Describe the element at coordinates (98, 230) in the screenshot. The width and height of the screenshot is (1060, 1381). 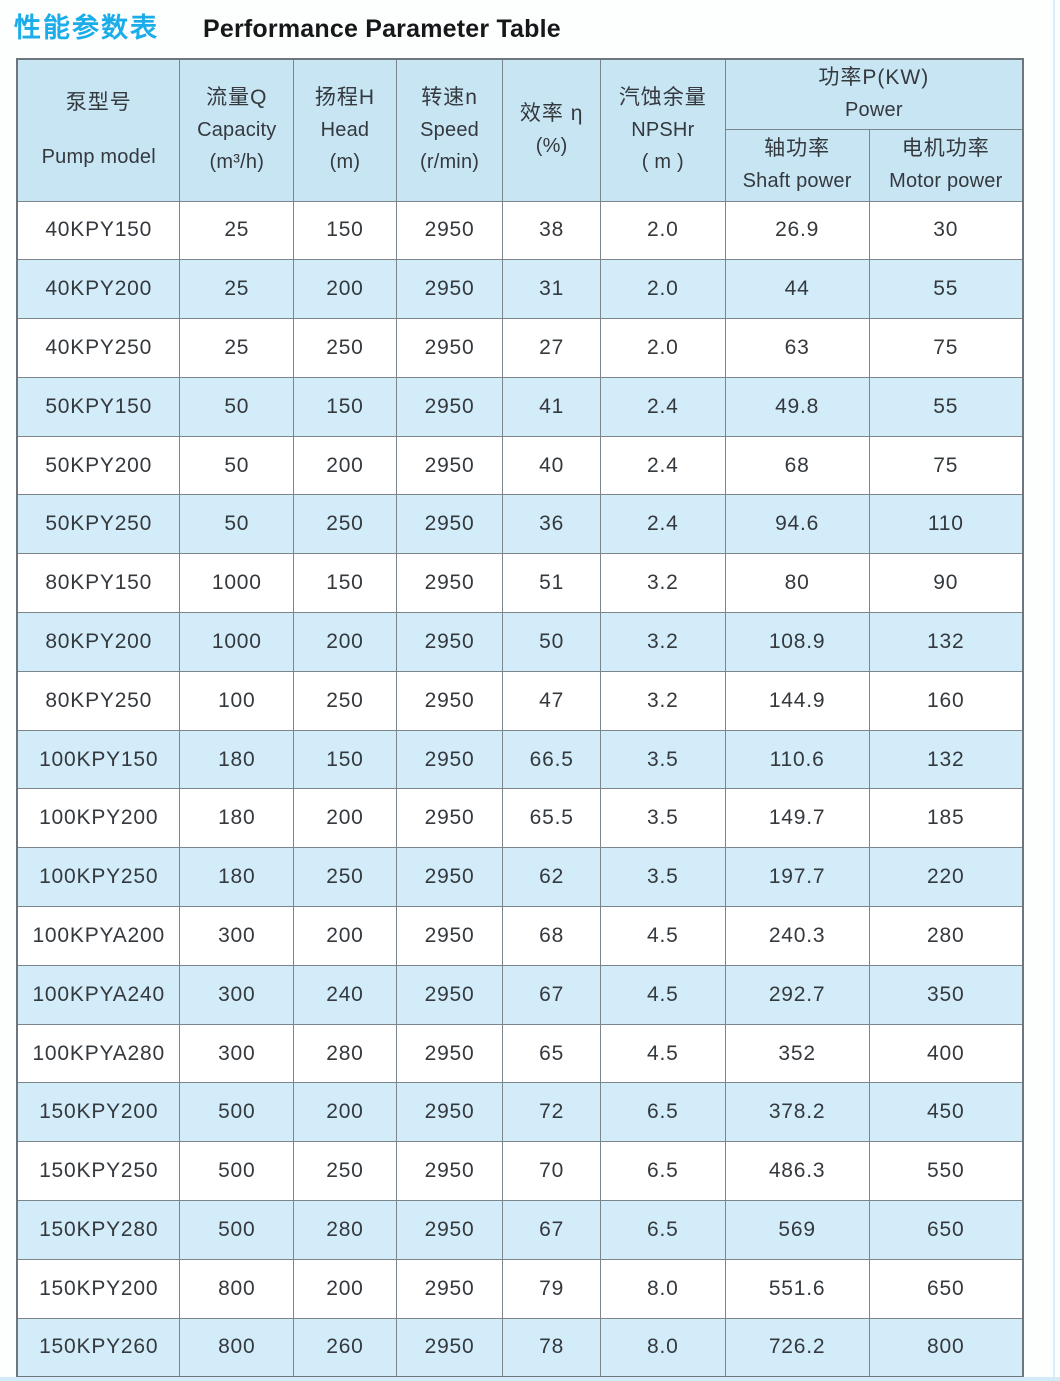
I see `cell-pump_model: 40KPY150` at that location.